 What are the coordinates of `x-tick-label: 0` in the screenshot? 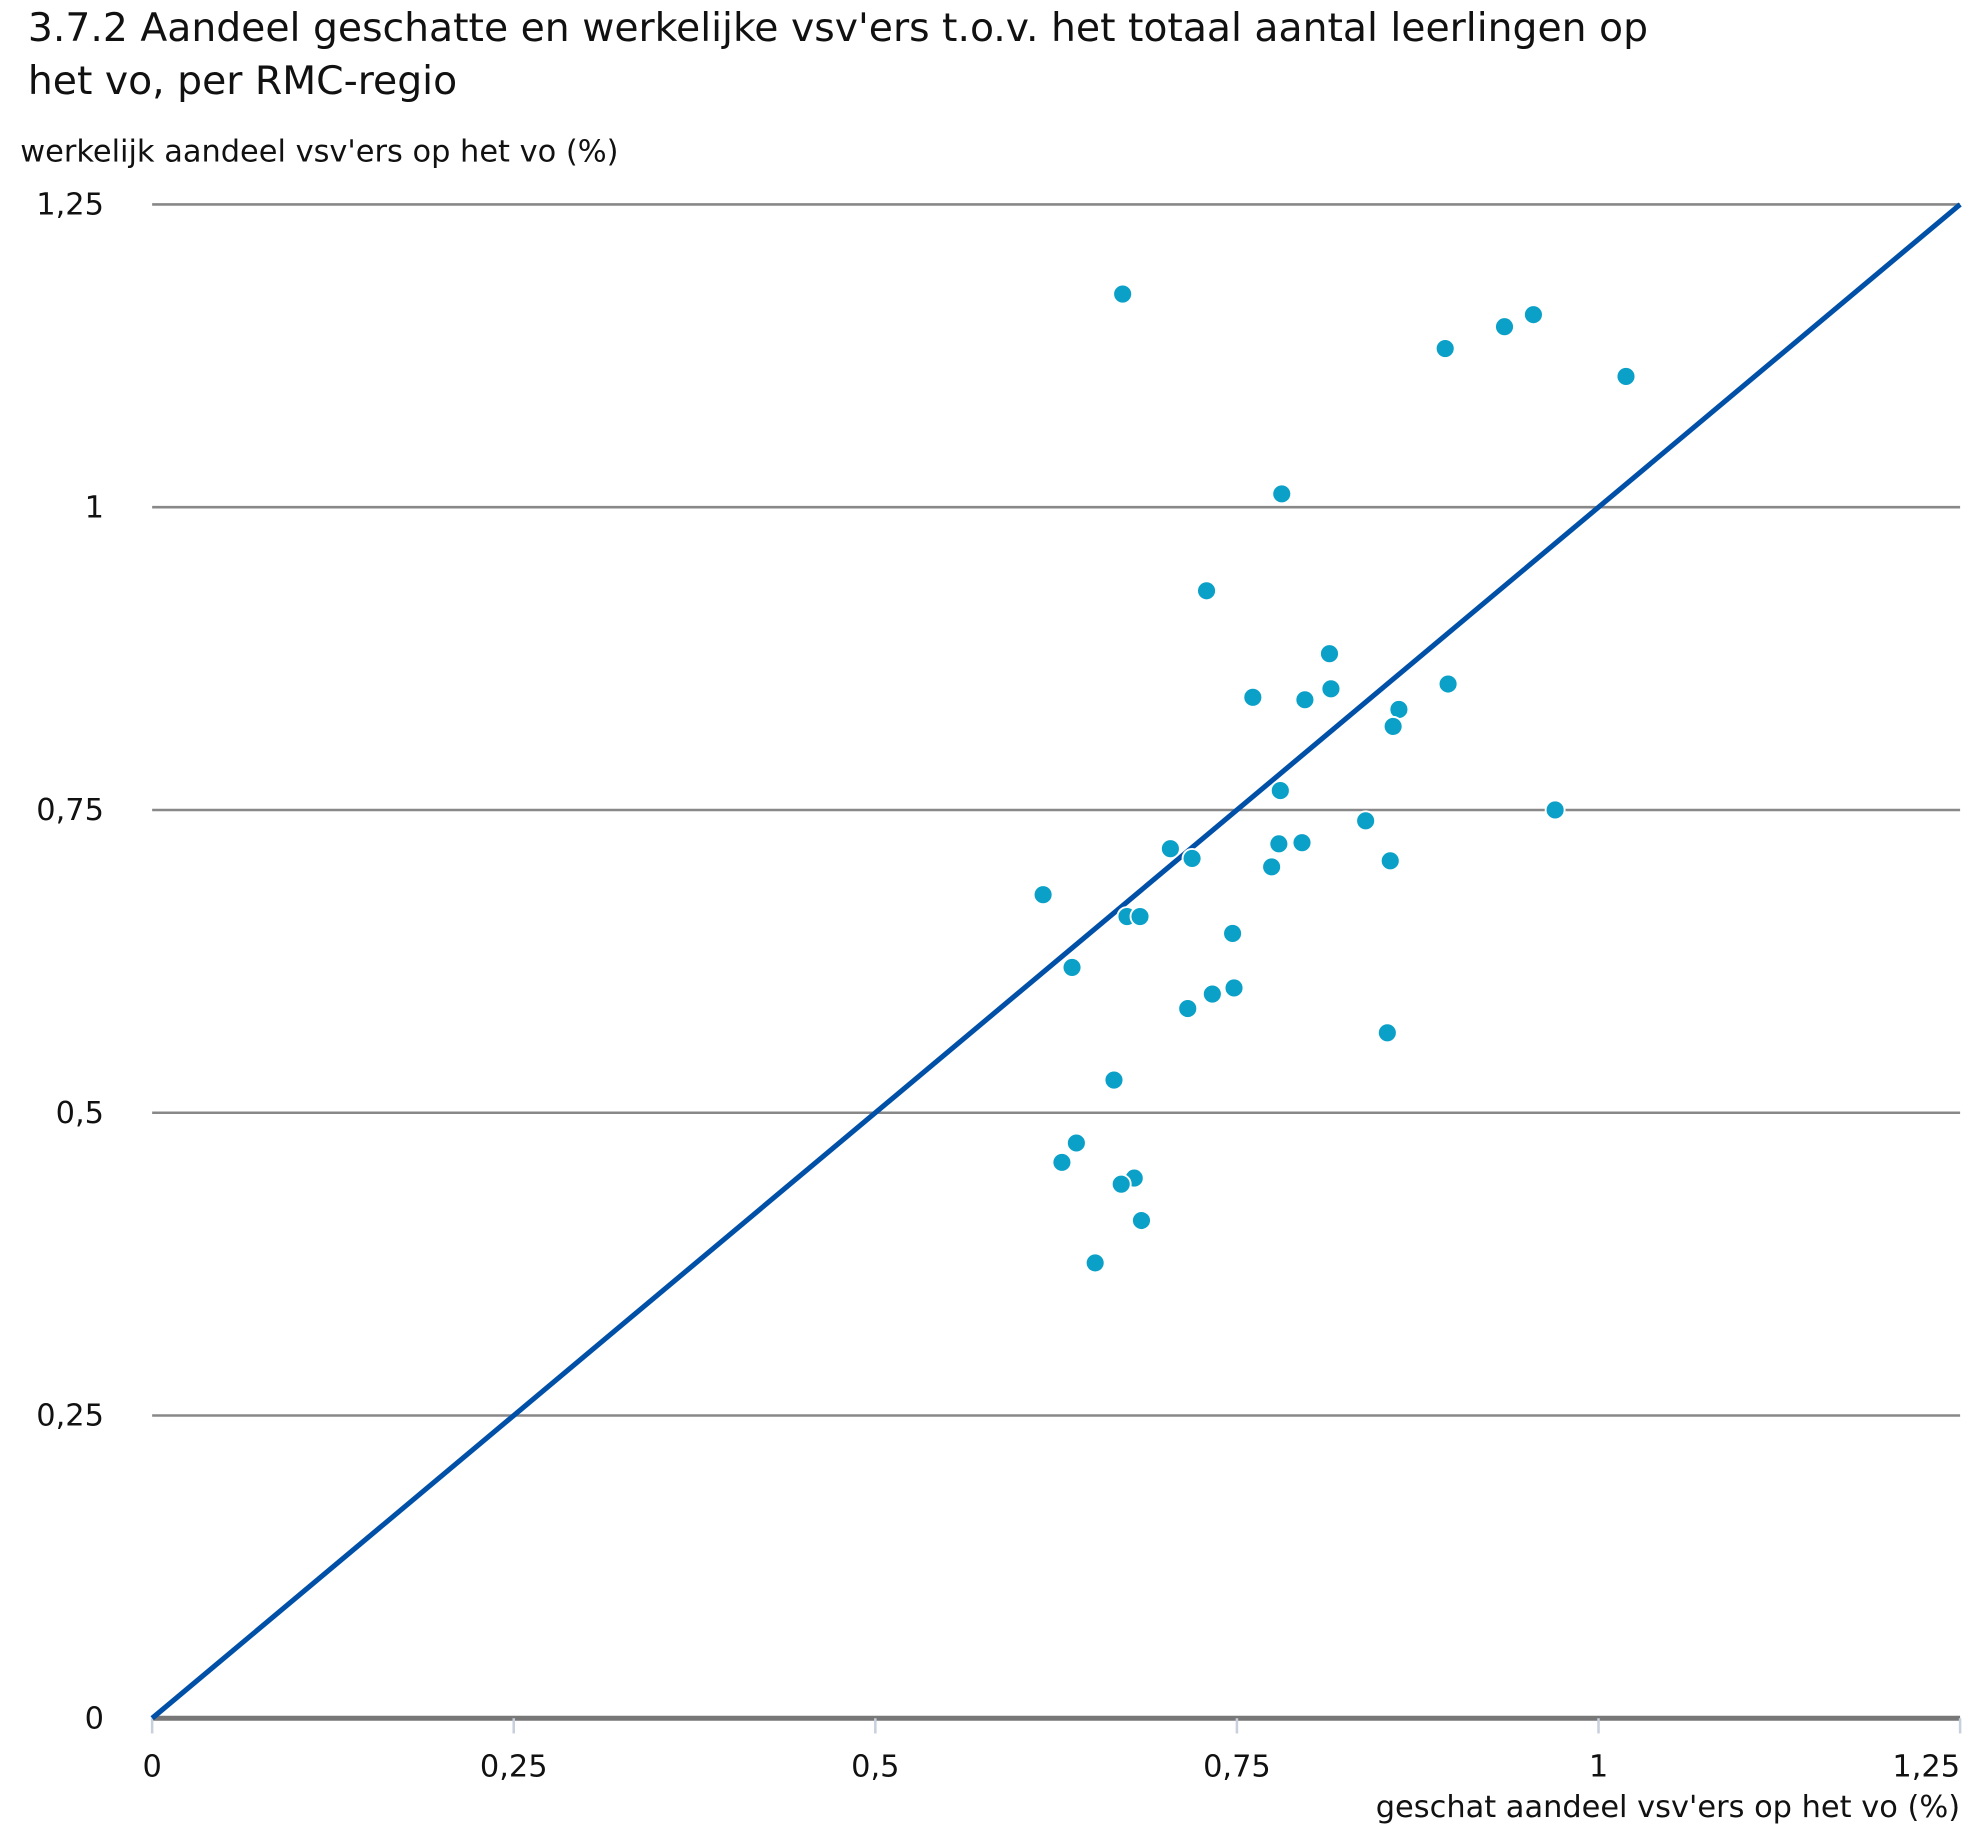 It's located at (151, 1767).